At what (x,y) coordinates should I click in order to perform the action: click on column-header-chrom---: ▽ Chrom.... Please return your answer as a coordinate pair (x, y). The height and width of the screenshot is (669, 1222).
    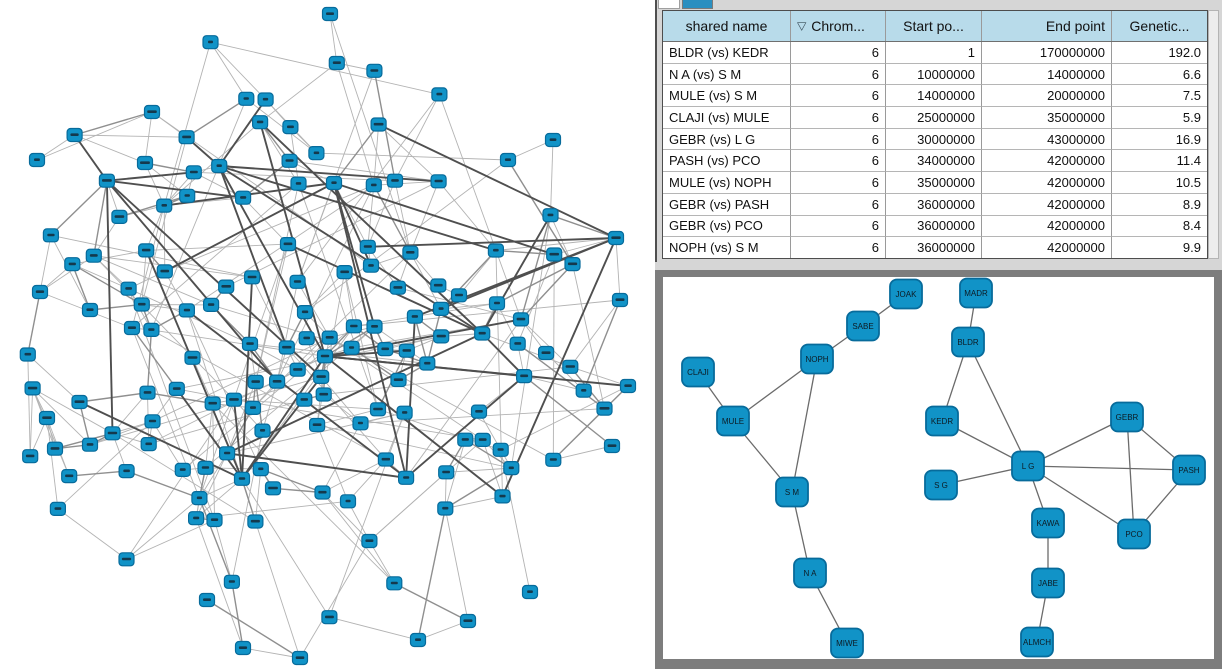
    Looking at the image, I should click on (838, 26).